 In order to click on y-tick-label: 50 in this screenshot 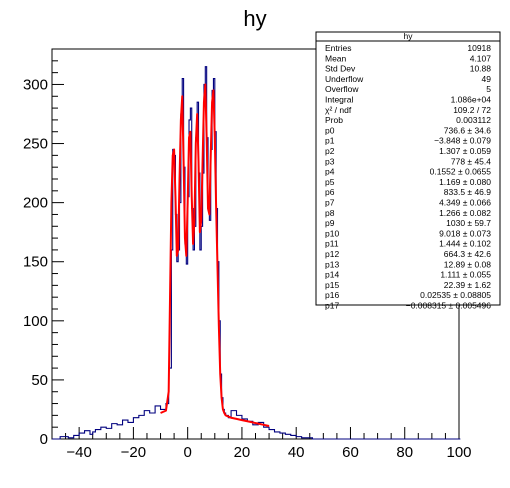, I will do `click(39, 380)`.